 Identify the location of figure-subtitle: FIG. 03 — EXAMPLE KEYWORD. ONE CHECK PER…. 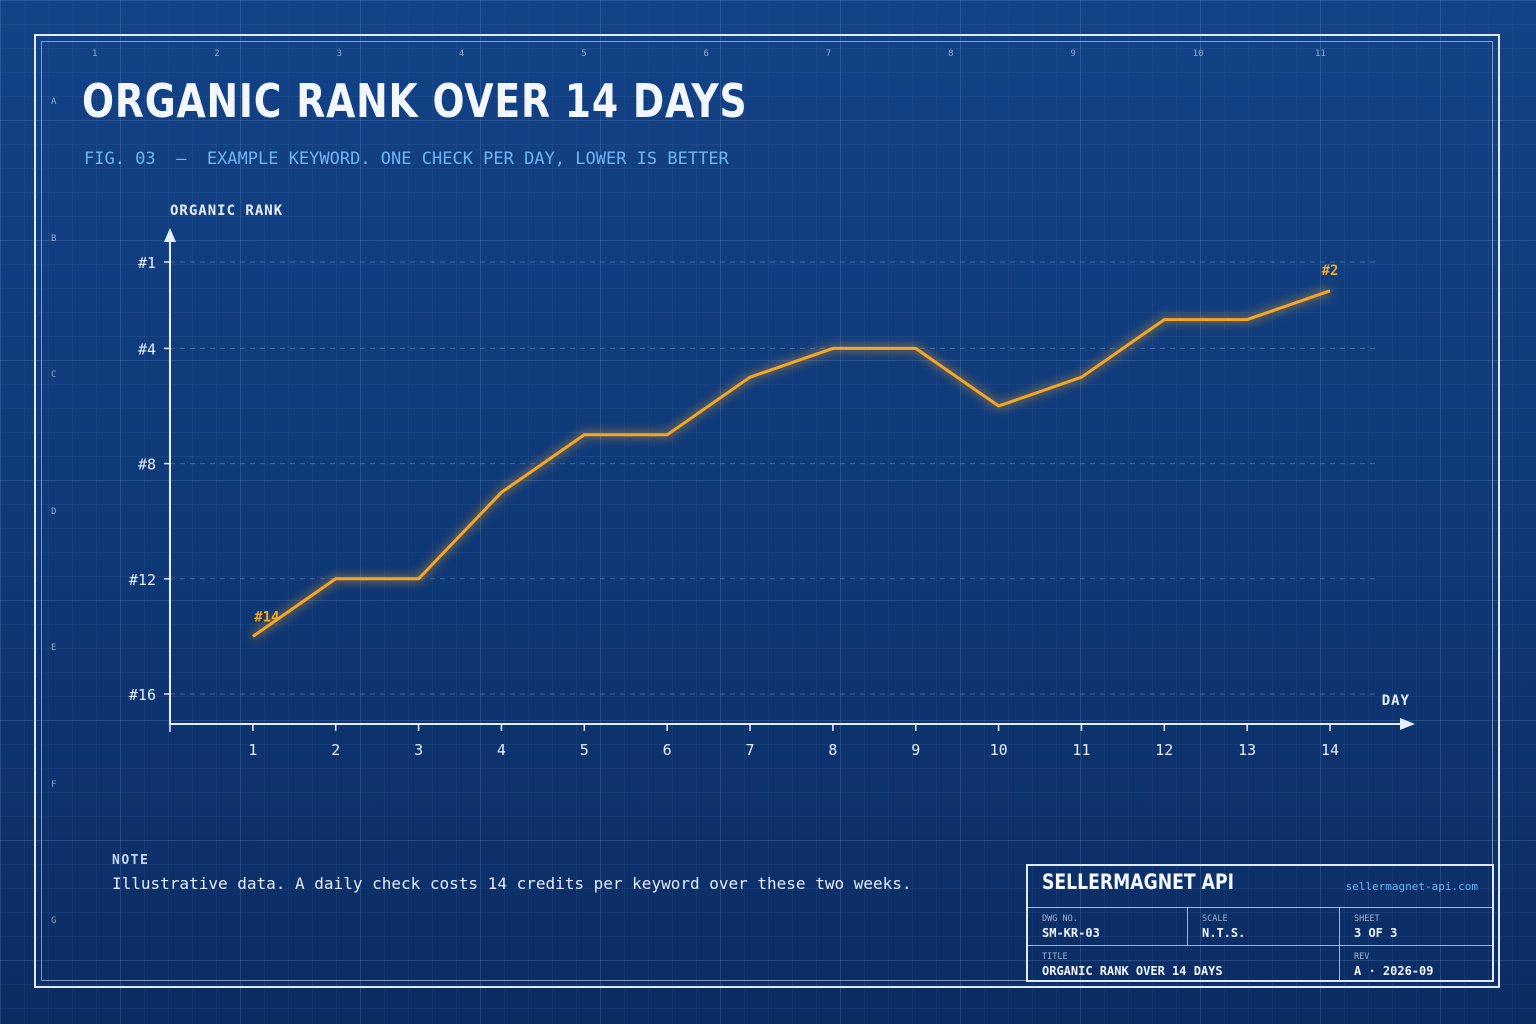
(406, 159).